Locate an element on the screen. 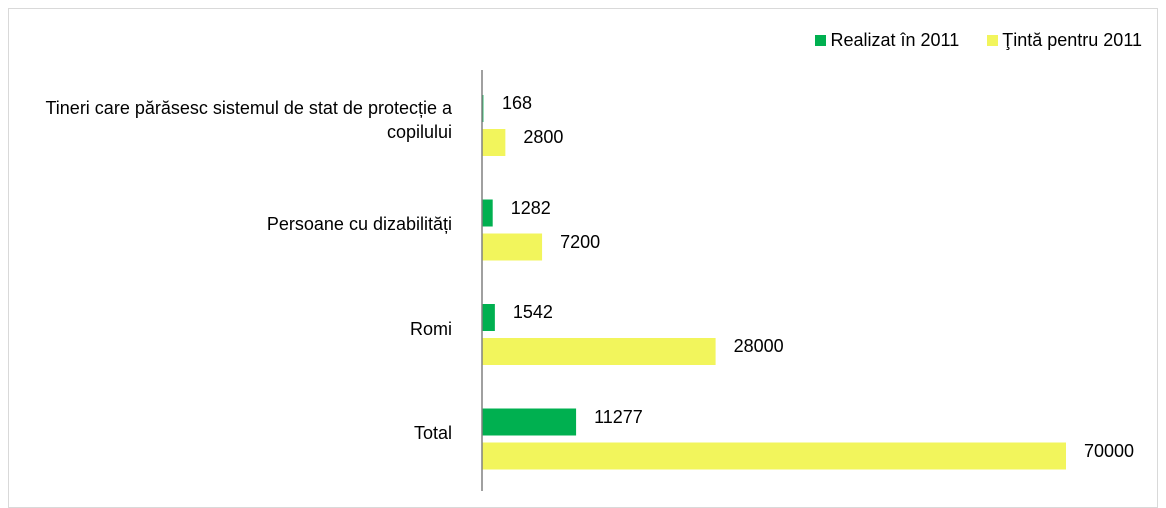 This screenshot has width=1166, height=508. value-label: 168 is located at coordinates (517, 103).